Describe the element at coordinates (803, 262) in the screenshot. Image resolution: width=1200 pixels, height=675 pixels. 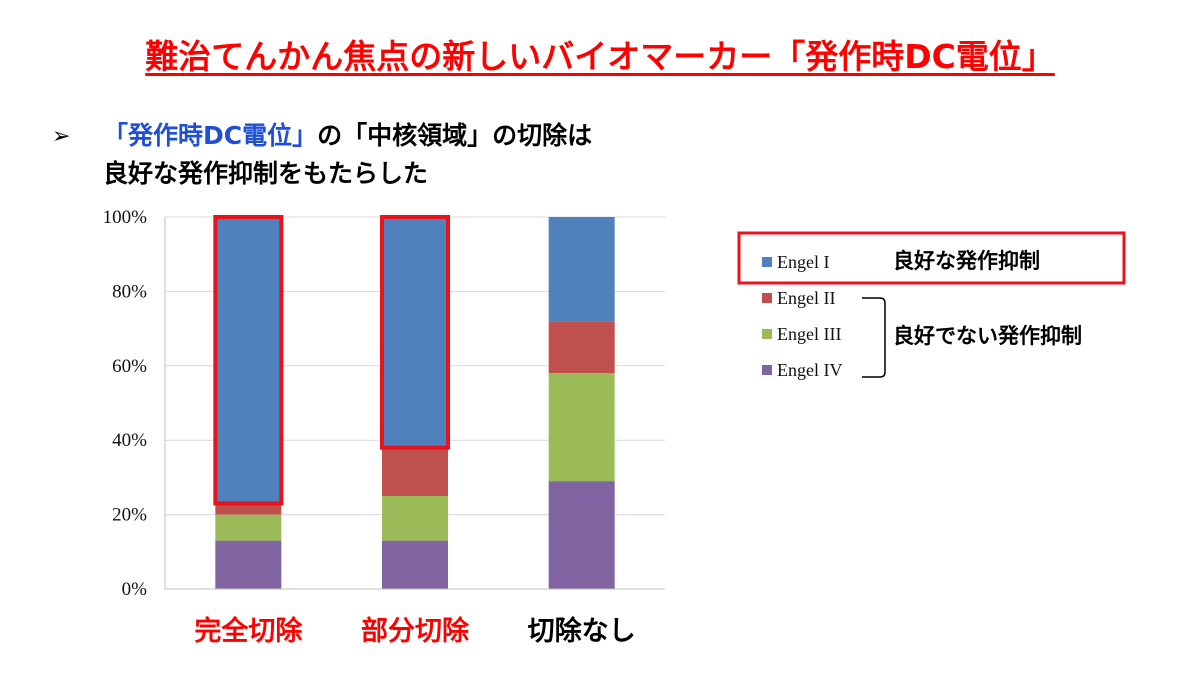
I see `legend-label: Engel I` at that location.